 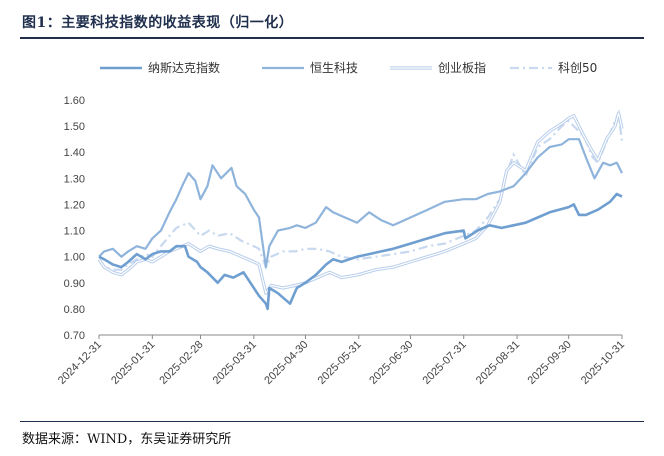 I want to click on data-source-note: 数据来源：WIND，东吴证券研究所, so click(x=127, y=439).